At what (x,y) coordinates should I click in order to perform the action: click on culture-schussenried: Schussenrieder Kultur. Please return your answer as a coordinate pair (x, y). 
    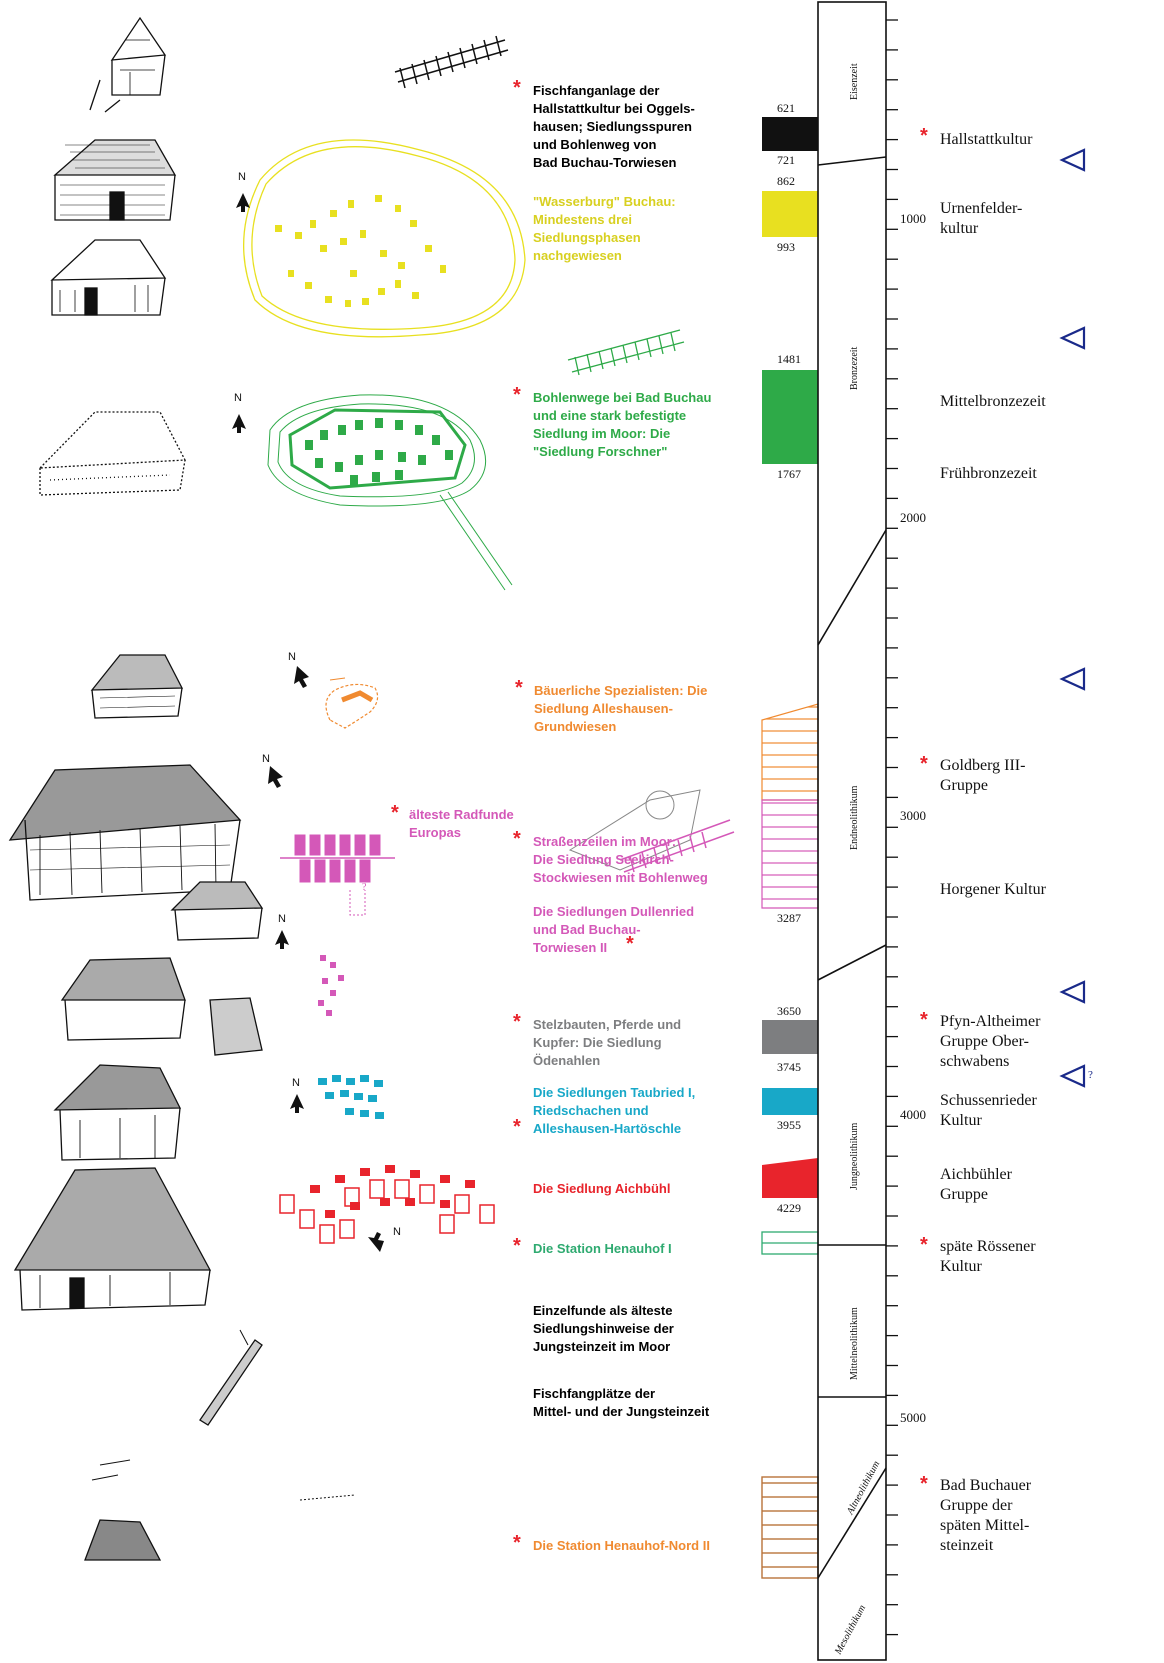
    Looking at the image, I should click on (988, 1110).